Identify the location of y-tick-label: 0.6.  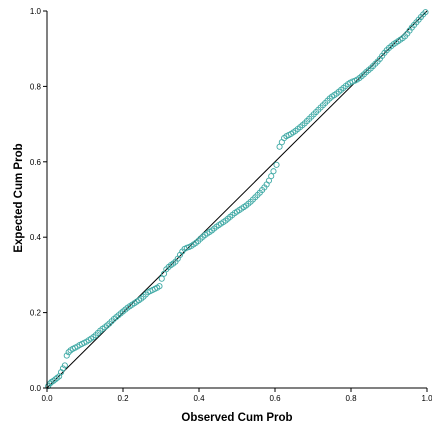
(36, 162).